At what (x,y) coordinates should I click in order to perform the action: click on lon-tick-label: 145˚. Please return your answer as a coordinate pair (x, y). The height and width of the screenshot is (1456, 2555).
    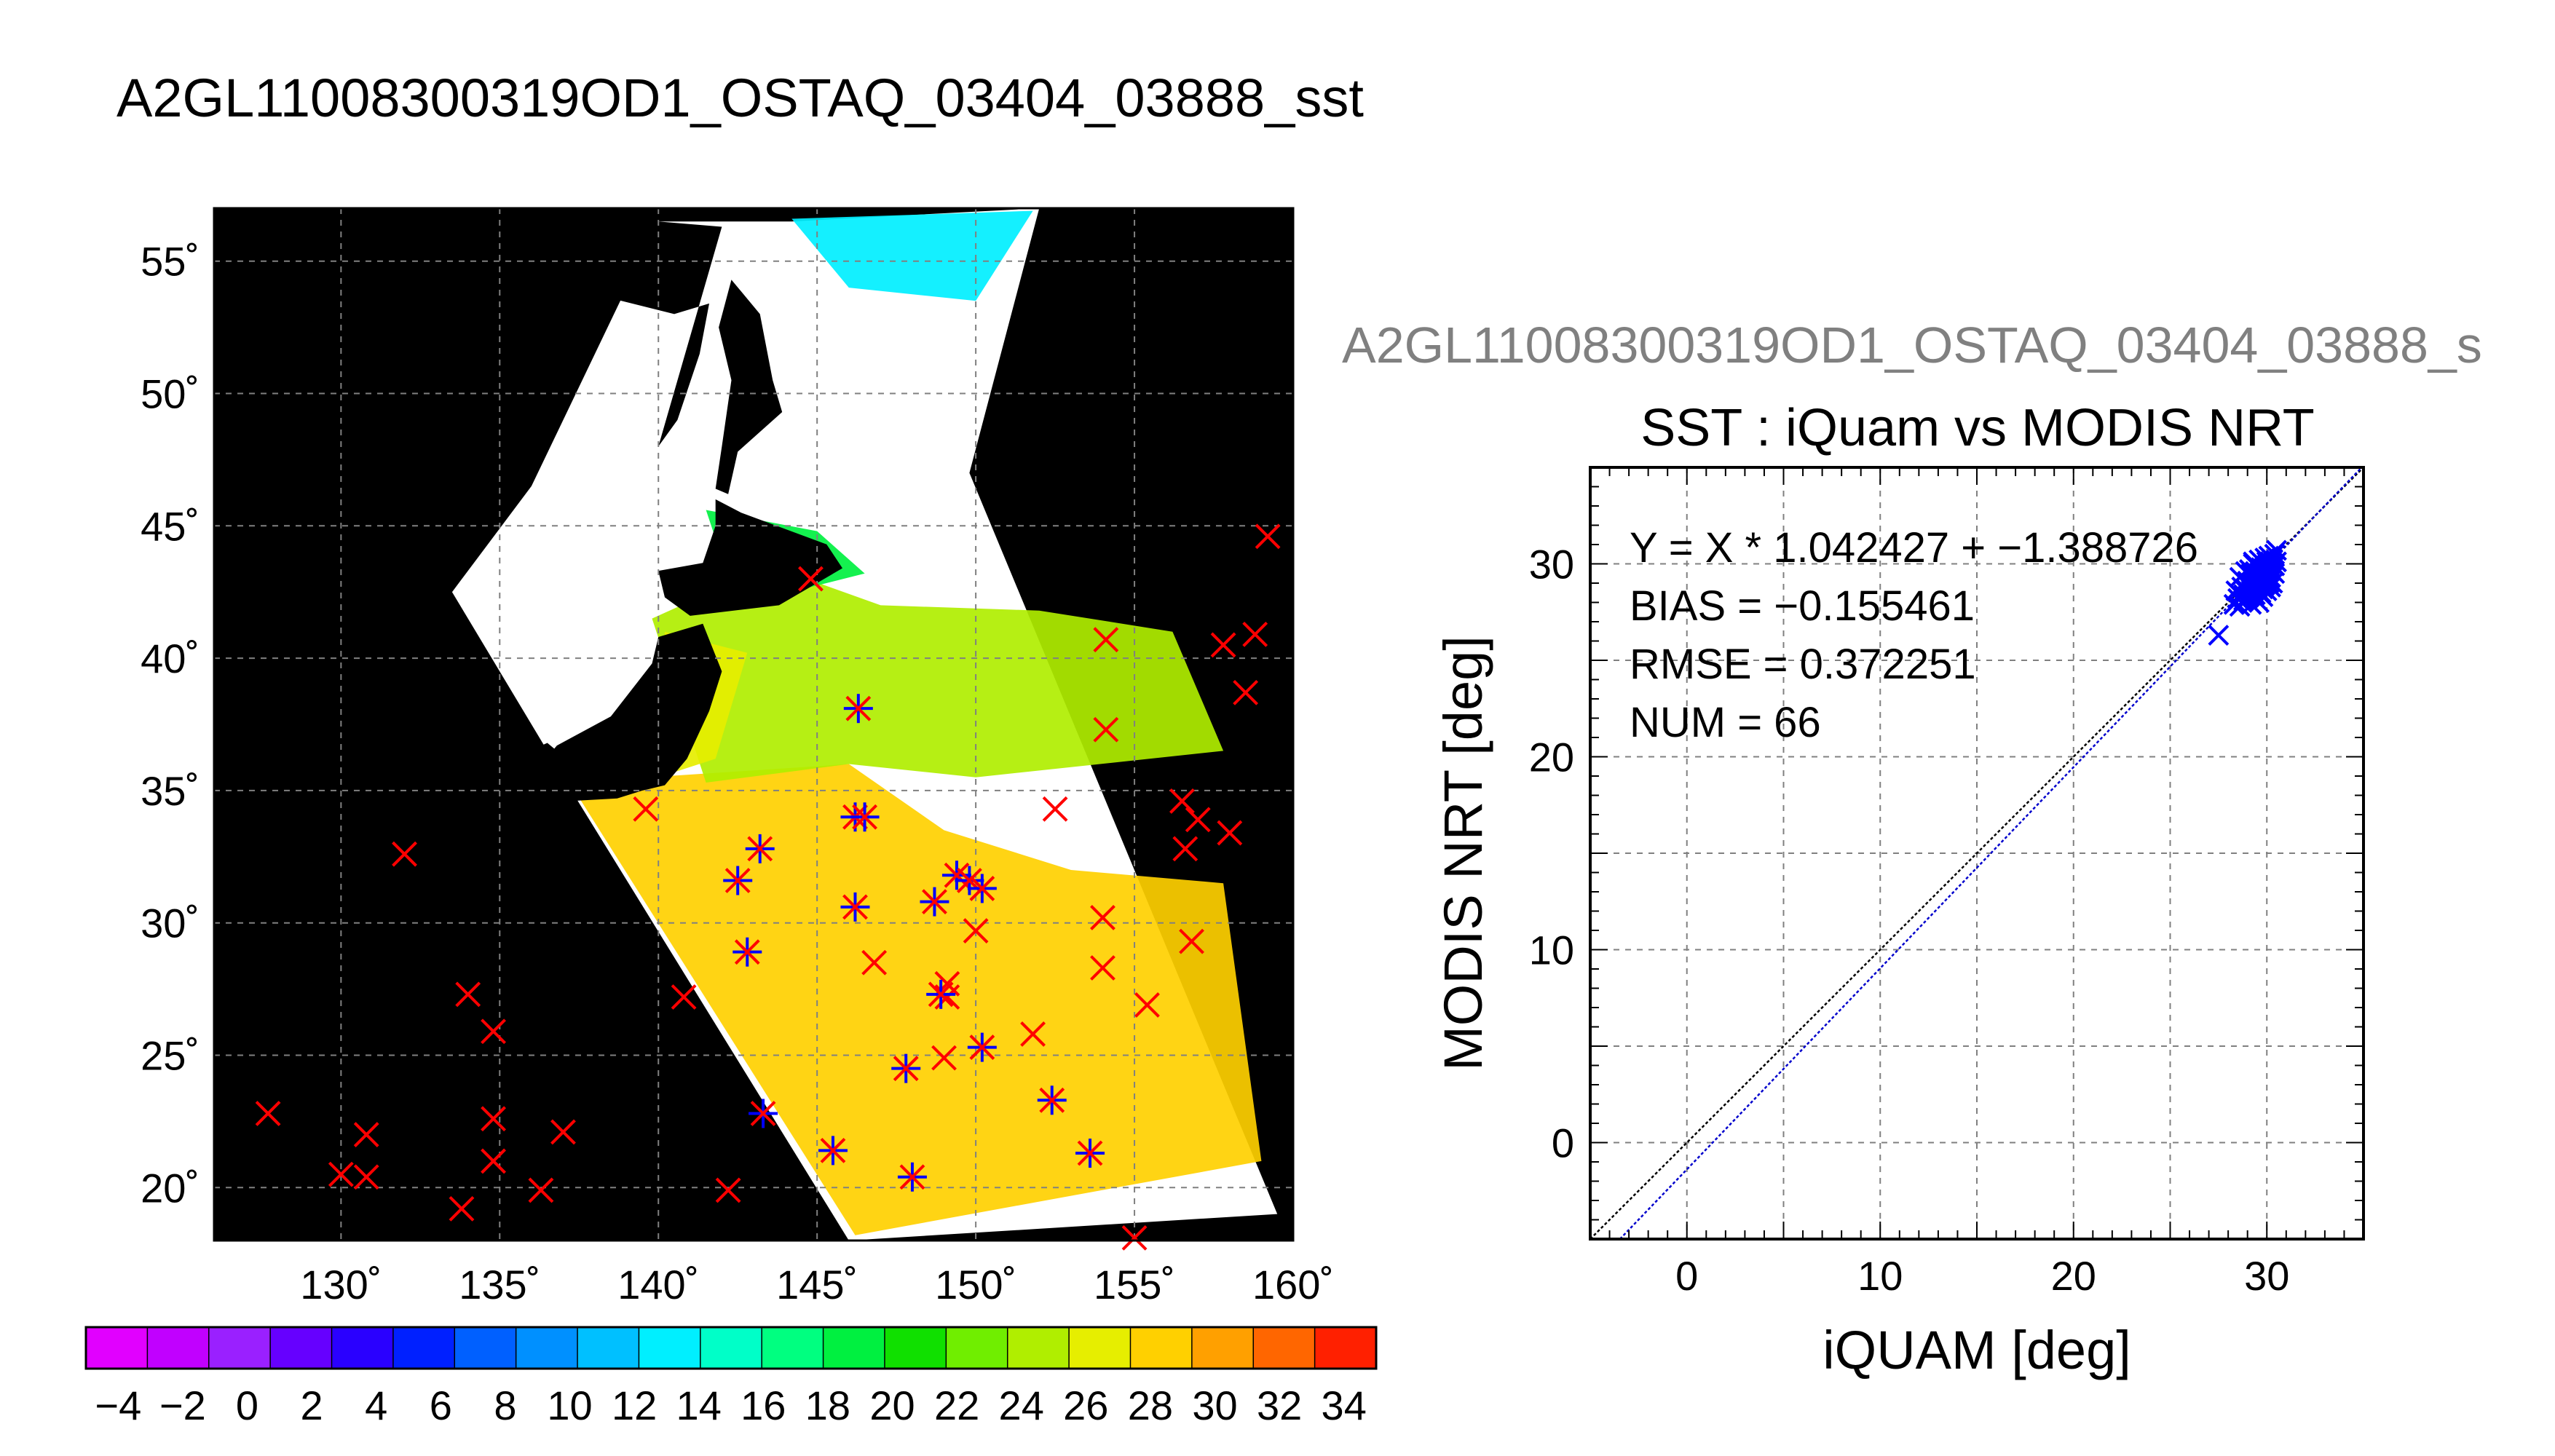
    Looking at the image, I should click on (817, 1284).